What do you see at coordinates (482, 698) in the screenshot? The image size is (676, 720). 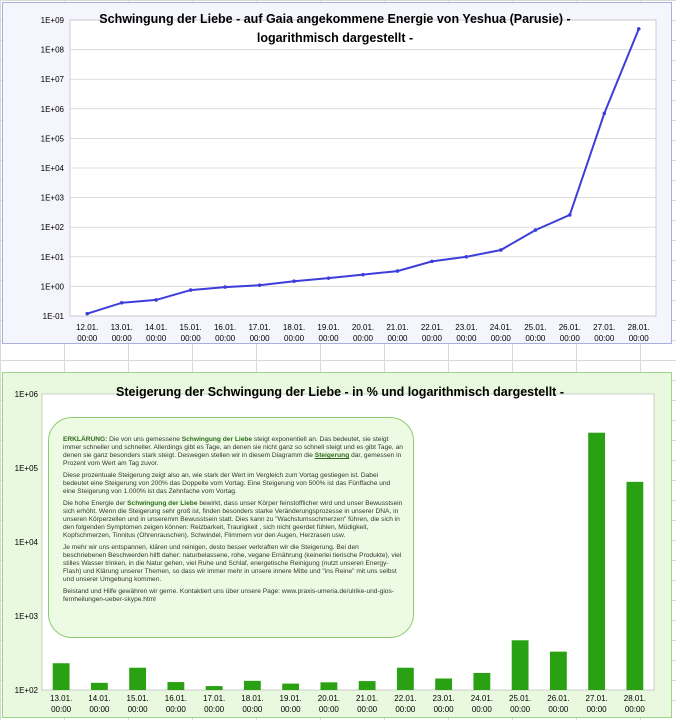 I see `bar-x-tick-date: 24.01.` at bounding box center [482, 698].